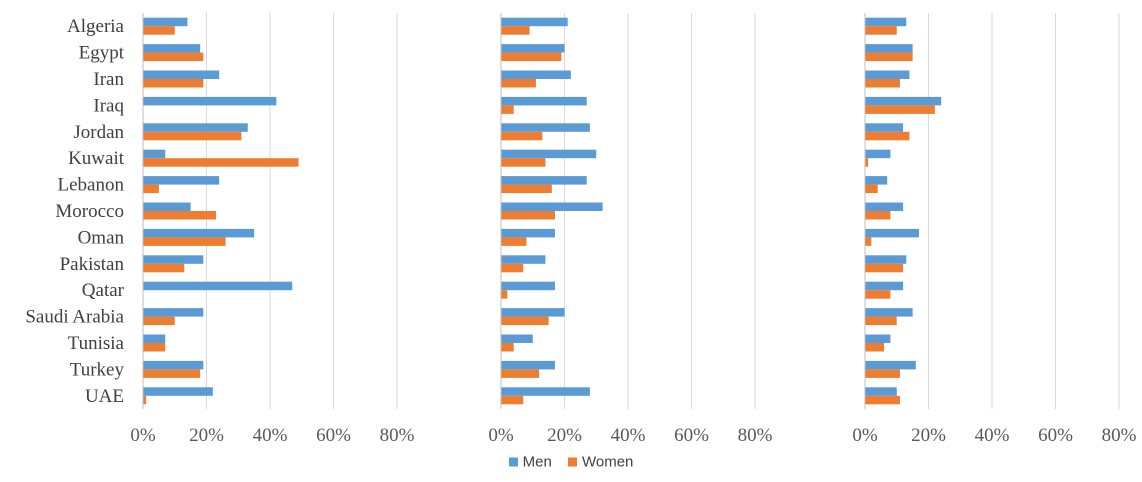 The width and height of the screenshot is (1142, 482). I want to click on category-label: Iran, so click(108, 79).